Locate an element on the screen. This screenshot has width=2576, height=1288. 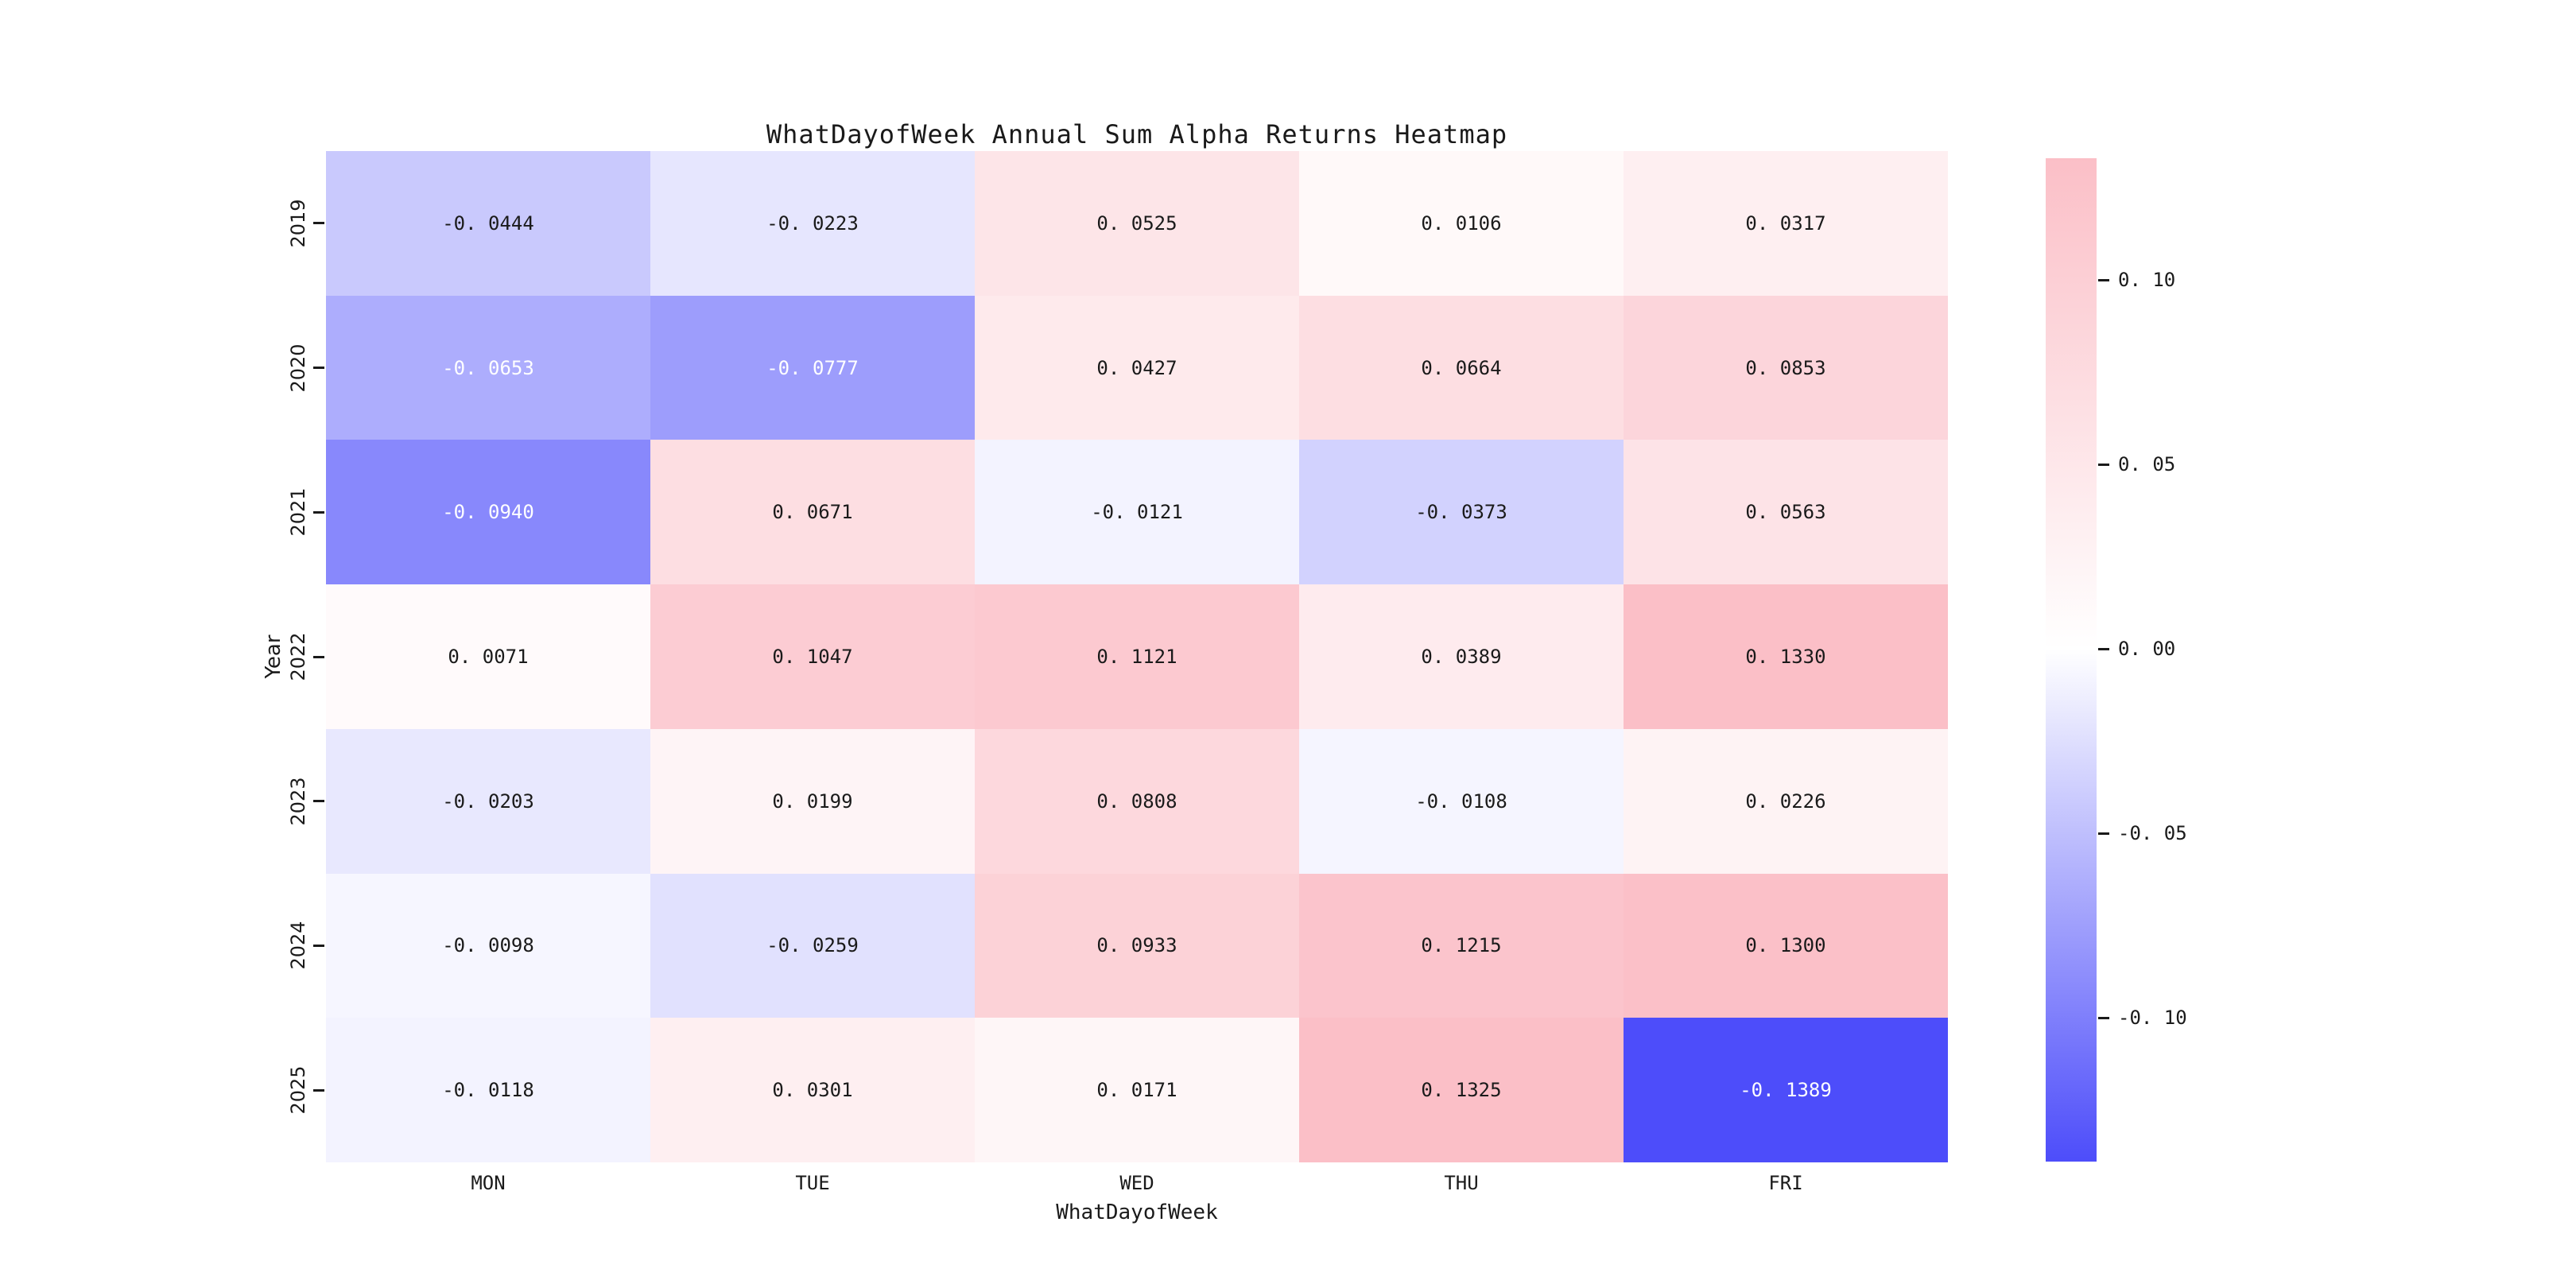
heatmap-cell: 0. 1325 is located at coordinates (1461, 1090).